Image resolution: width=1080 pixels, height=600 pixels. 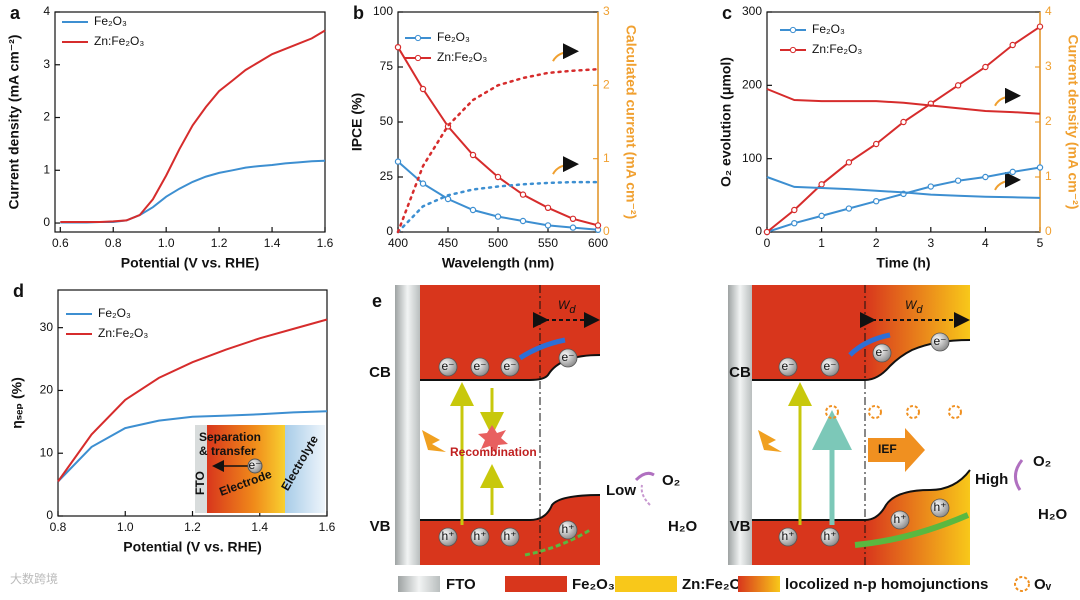 What do you see at coordinates (1043, 584) in the screenshot?
I see `legend-label: Oᵥ` at bounding box center [1043, 584].